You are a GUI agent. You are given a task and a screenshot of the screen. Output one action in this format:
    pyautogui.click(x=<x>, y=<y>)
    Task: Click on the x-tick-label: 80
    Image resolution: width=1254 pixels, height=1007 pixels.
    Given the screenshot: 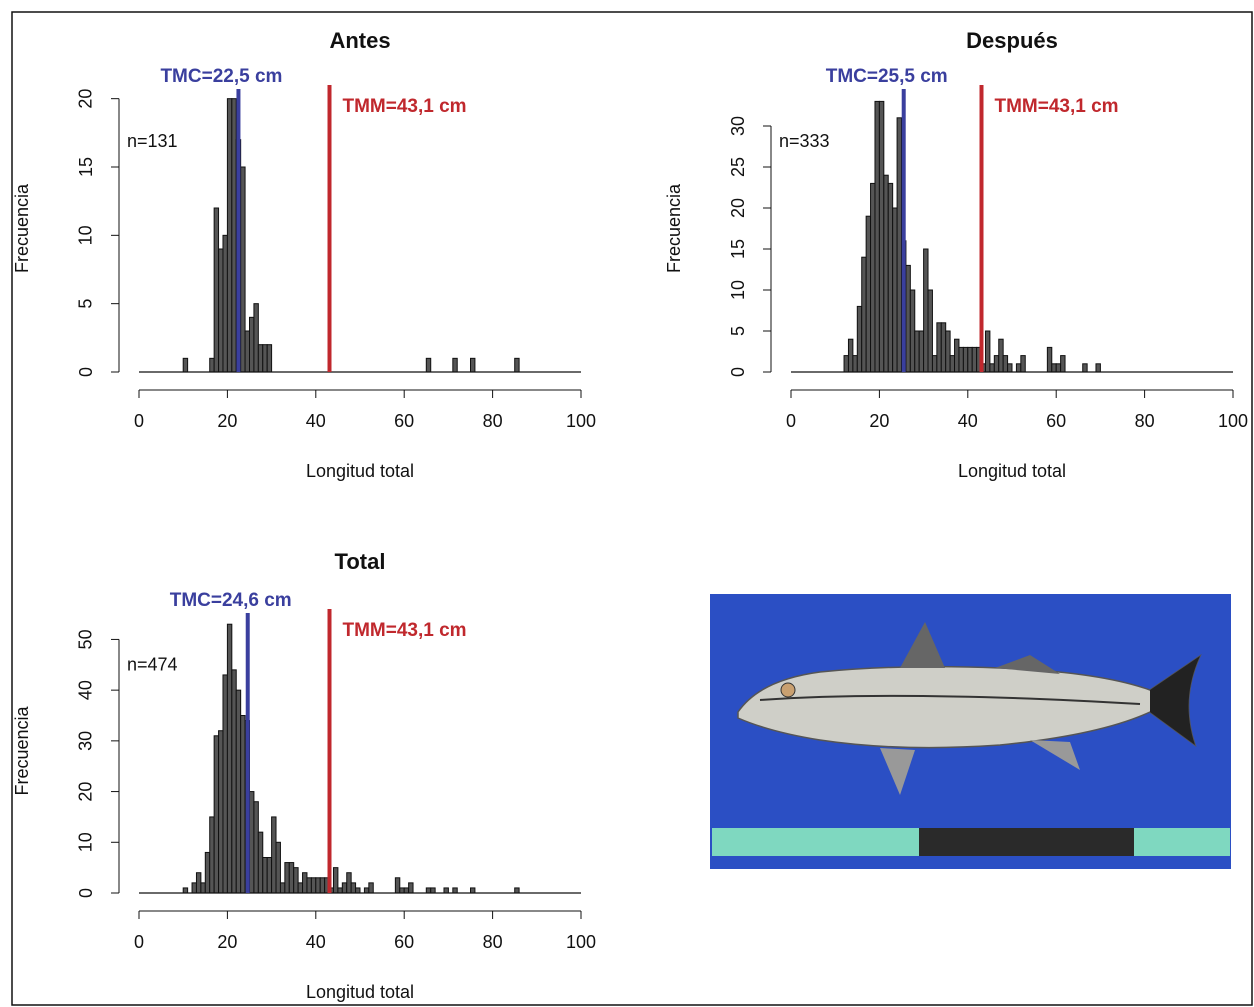 What is the action you would take?
    pyautogui.click(x=1145, y=421)
    